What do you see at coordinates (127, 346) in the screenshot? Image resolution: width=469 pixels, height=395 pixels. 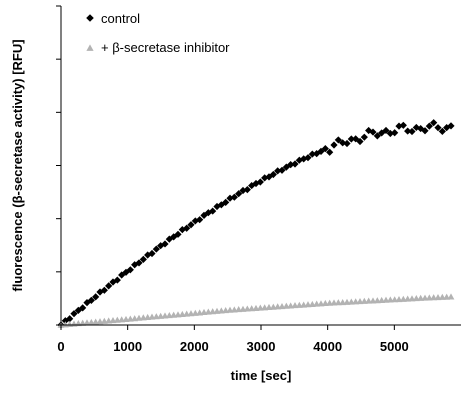 I see `x-tick-label: 1000` at bounding box center [127, 346].